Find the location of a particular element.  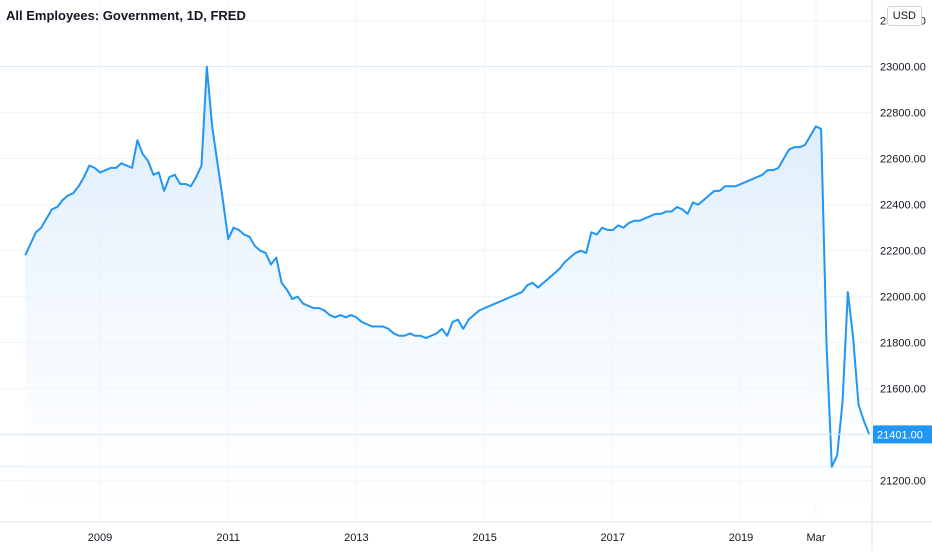

x-tick-label: Mar is located at coordinates (816, 538).